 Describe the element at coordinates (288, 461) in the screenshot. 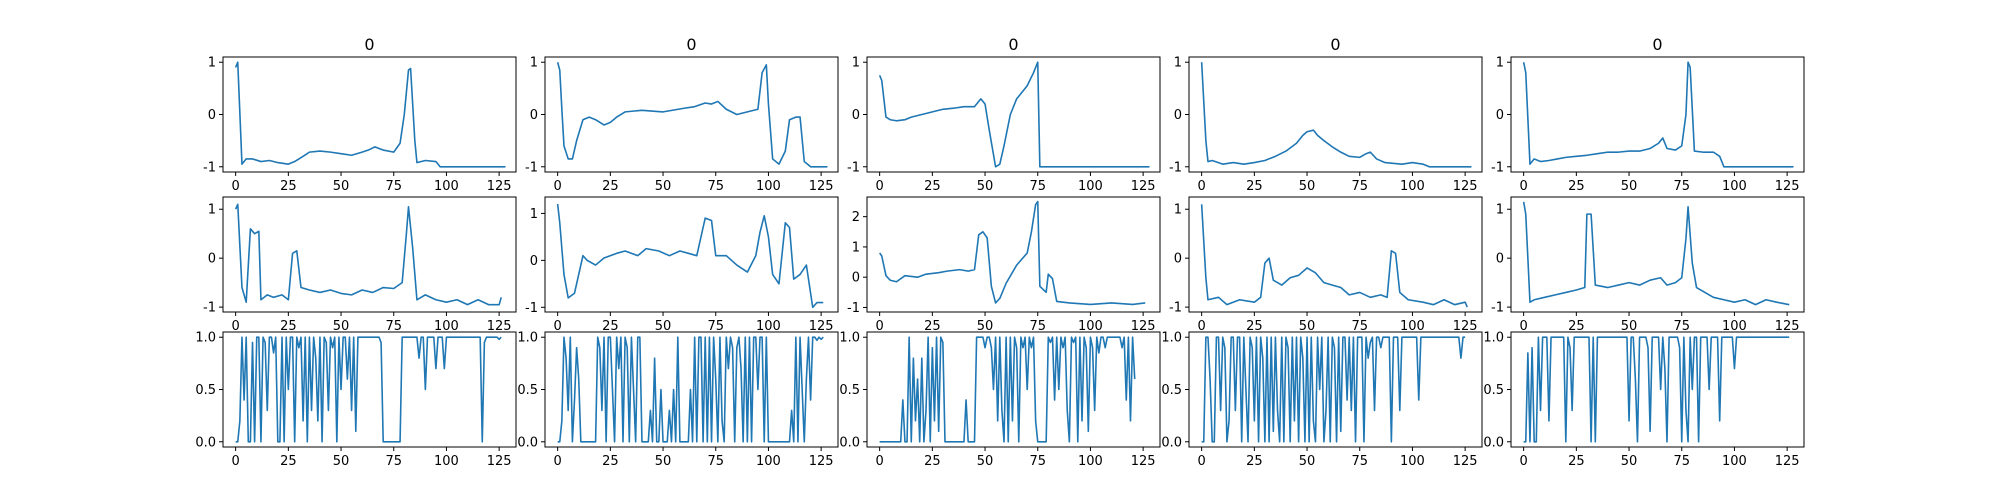

I see `x-tick-label-r2c0-25: 25` at that location.